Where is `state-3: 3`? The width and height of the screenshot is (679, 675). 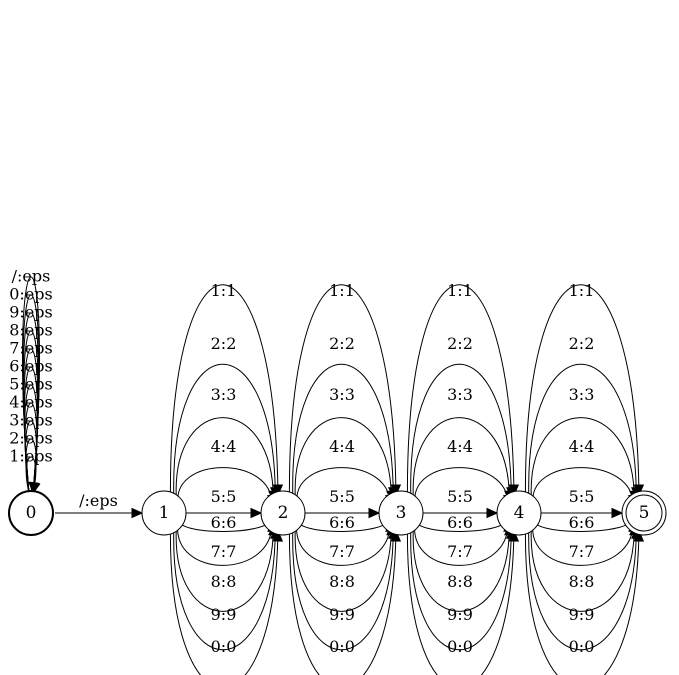
state-3: 3 is located at coordinates (401, 513).